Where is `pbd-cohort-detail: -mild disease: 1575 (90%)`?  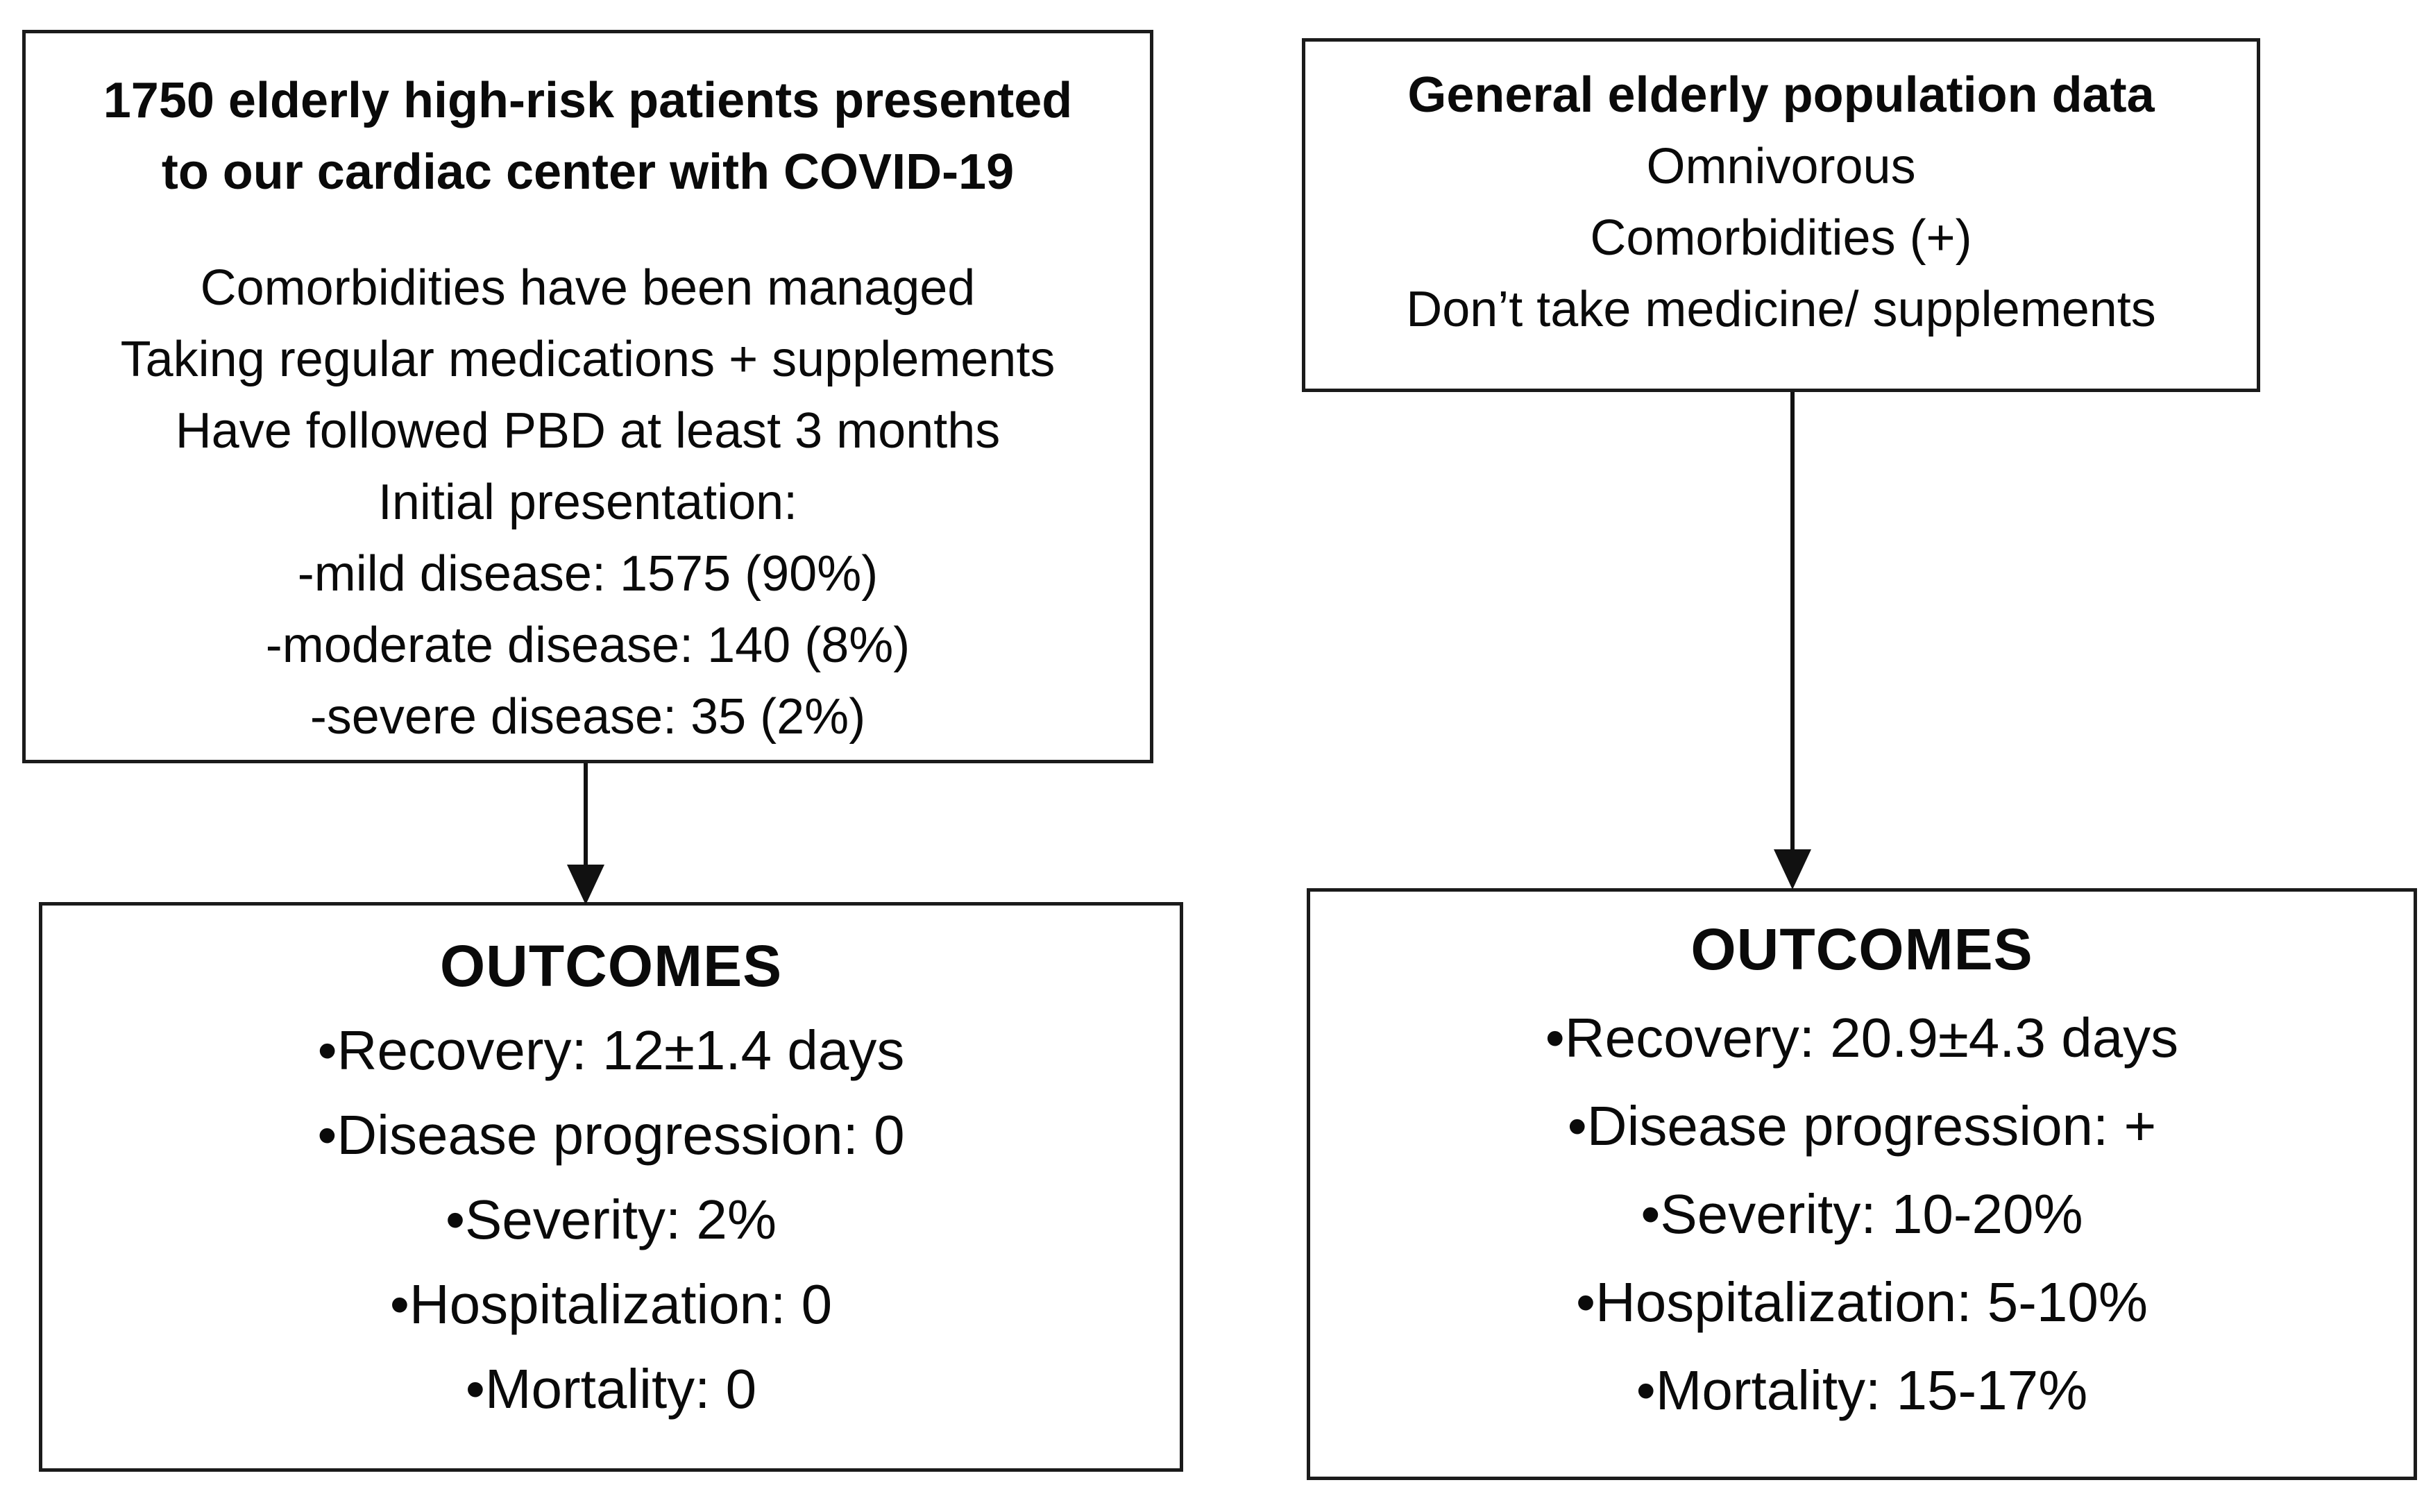
pbd-cohort-detail: -mild disease: 1575 (90%) is located at coordinates (588, 574).